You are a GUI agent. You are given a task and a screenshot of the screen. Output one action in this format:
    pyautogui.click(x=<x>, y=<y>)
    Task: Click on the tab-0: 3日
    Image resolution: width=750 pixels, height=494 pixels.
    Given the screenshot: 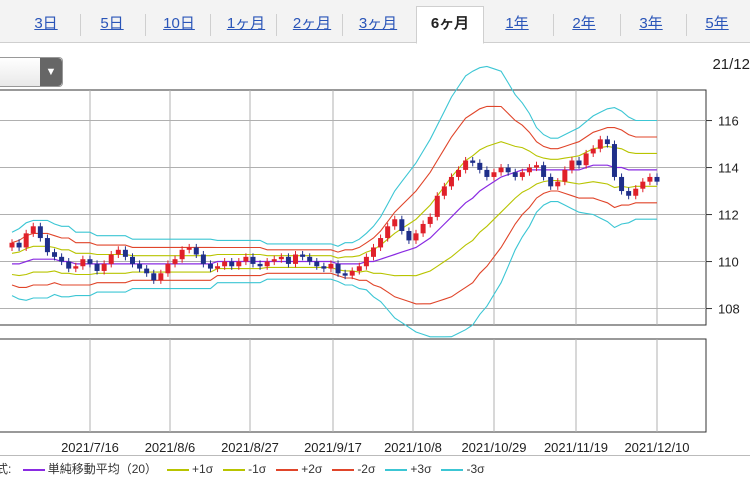 What is the action you would take?
    pyautogui.click(x=46, y=23)
    